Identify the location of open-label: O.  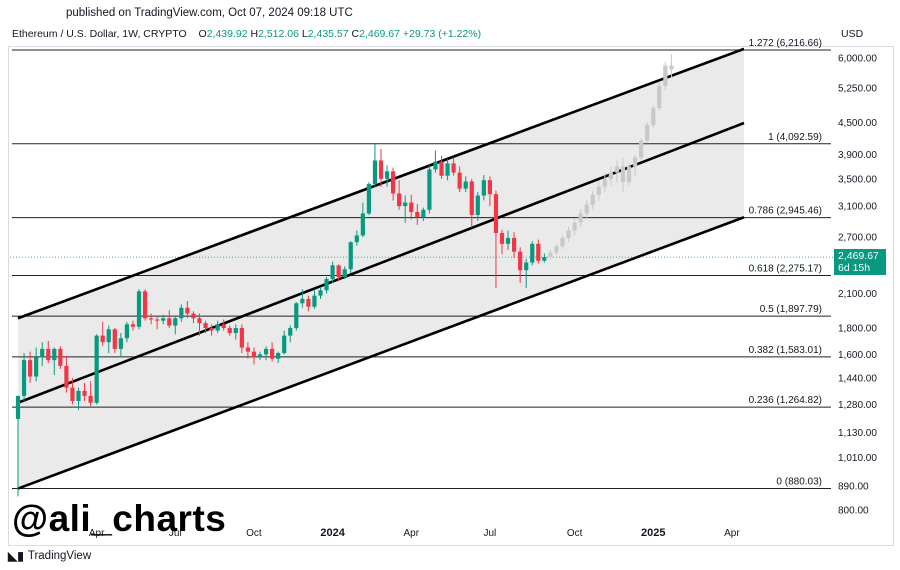
(202, 34).